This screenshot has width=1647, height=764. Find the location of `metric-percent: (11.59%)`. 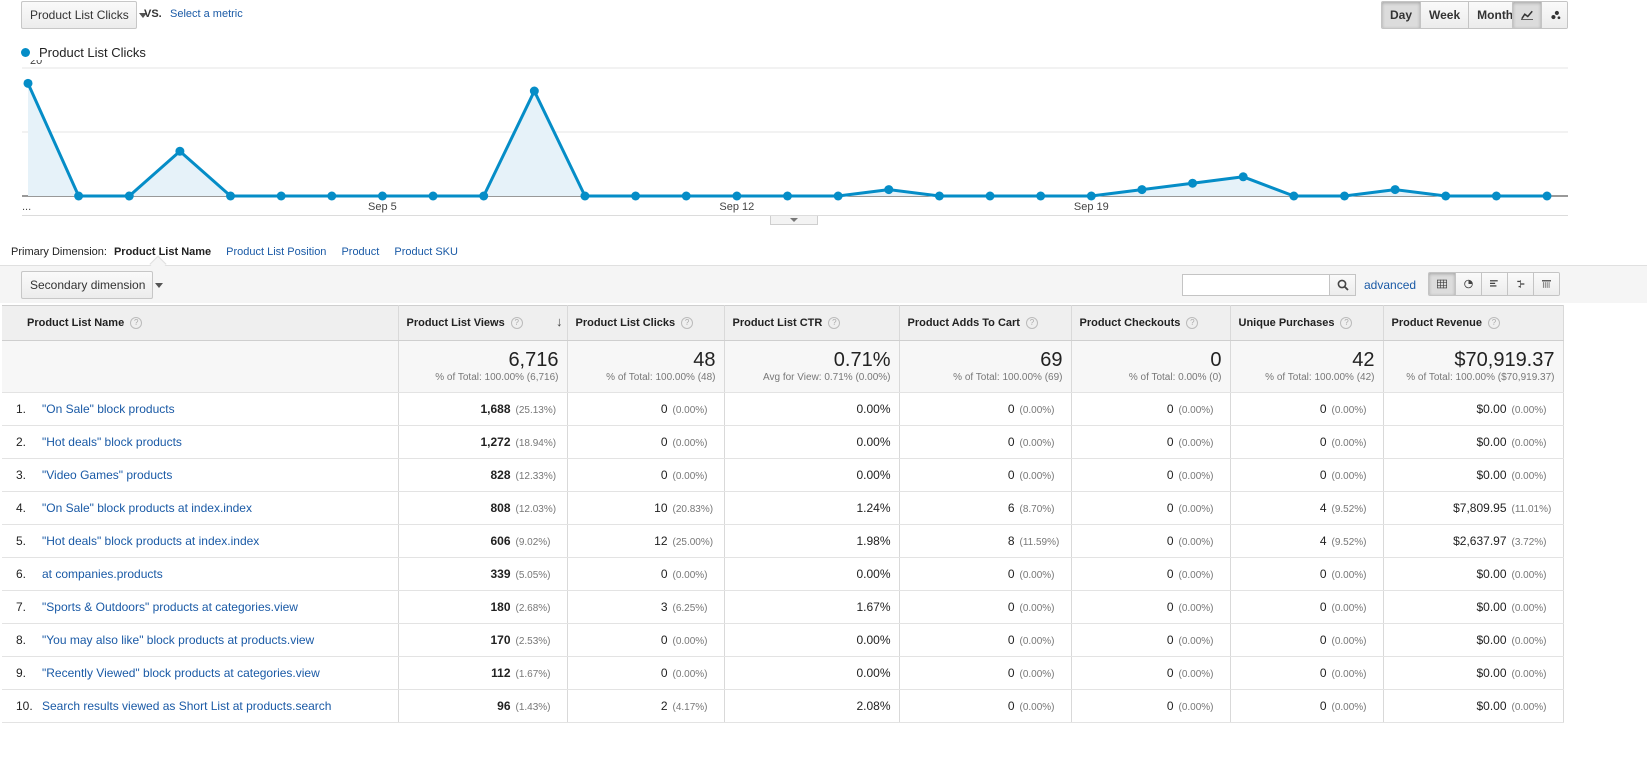

metric-percent: (11.59%) is located at coordinates (1039, 542).